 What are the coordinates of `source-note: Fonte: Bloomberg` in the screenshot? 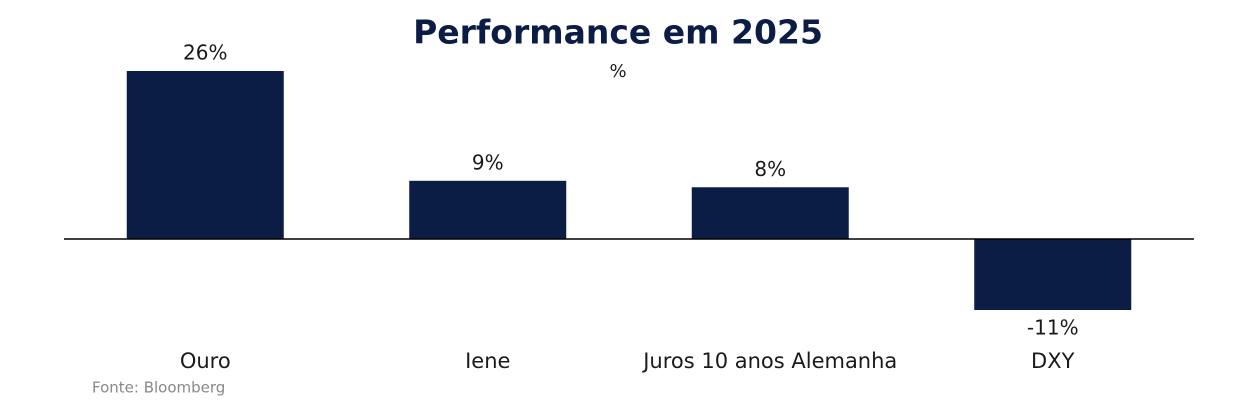 It's located at (158, 388).